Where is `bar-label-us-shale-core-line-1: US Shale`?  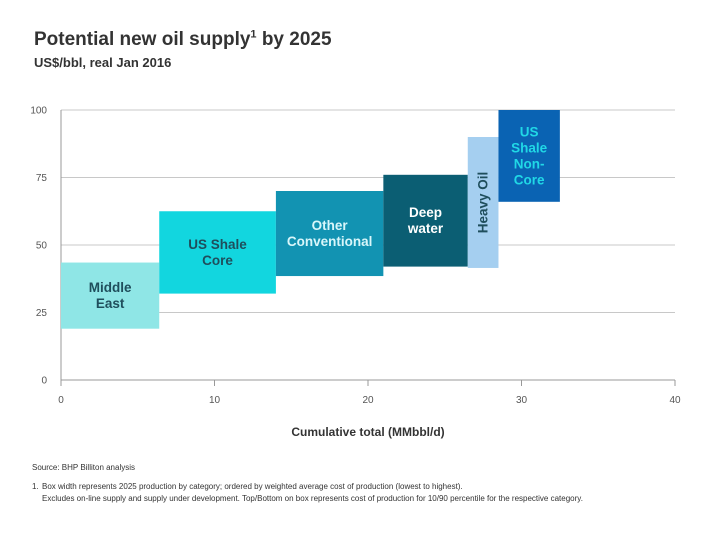
bar-label-us-shale-core-line-1: US Shale is located at coordinates (217, 244).